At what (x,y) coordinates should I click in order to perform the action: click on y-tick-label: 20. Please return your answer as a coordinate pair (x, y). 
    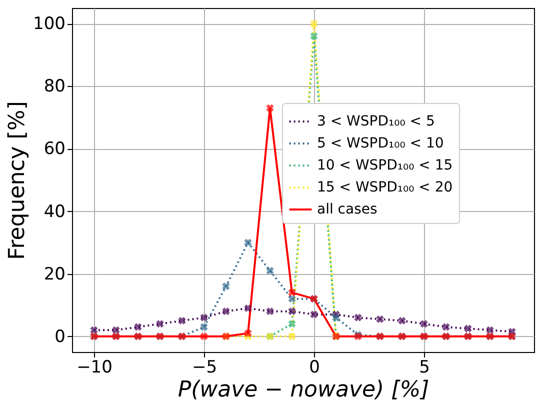
    Looking at the image, I should click on (55, 274).